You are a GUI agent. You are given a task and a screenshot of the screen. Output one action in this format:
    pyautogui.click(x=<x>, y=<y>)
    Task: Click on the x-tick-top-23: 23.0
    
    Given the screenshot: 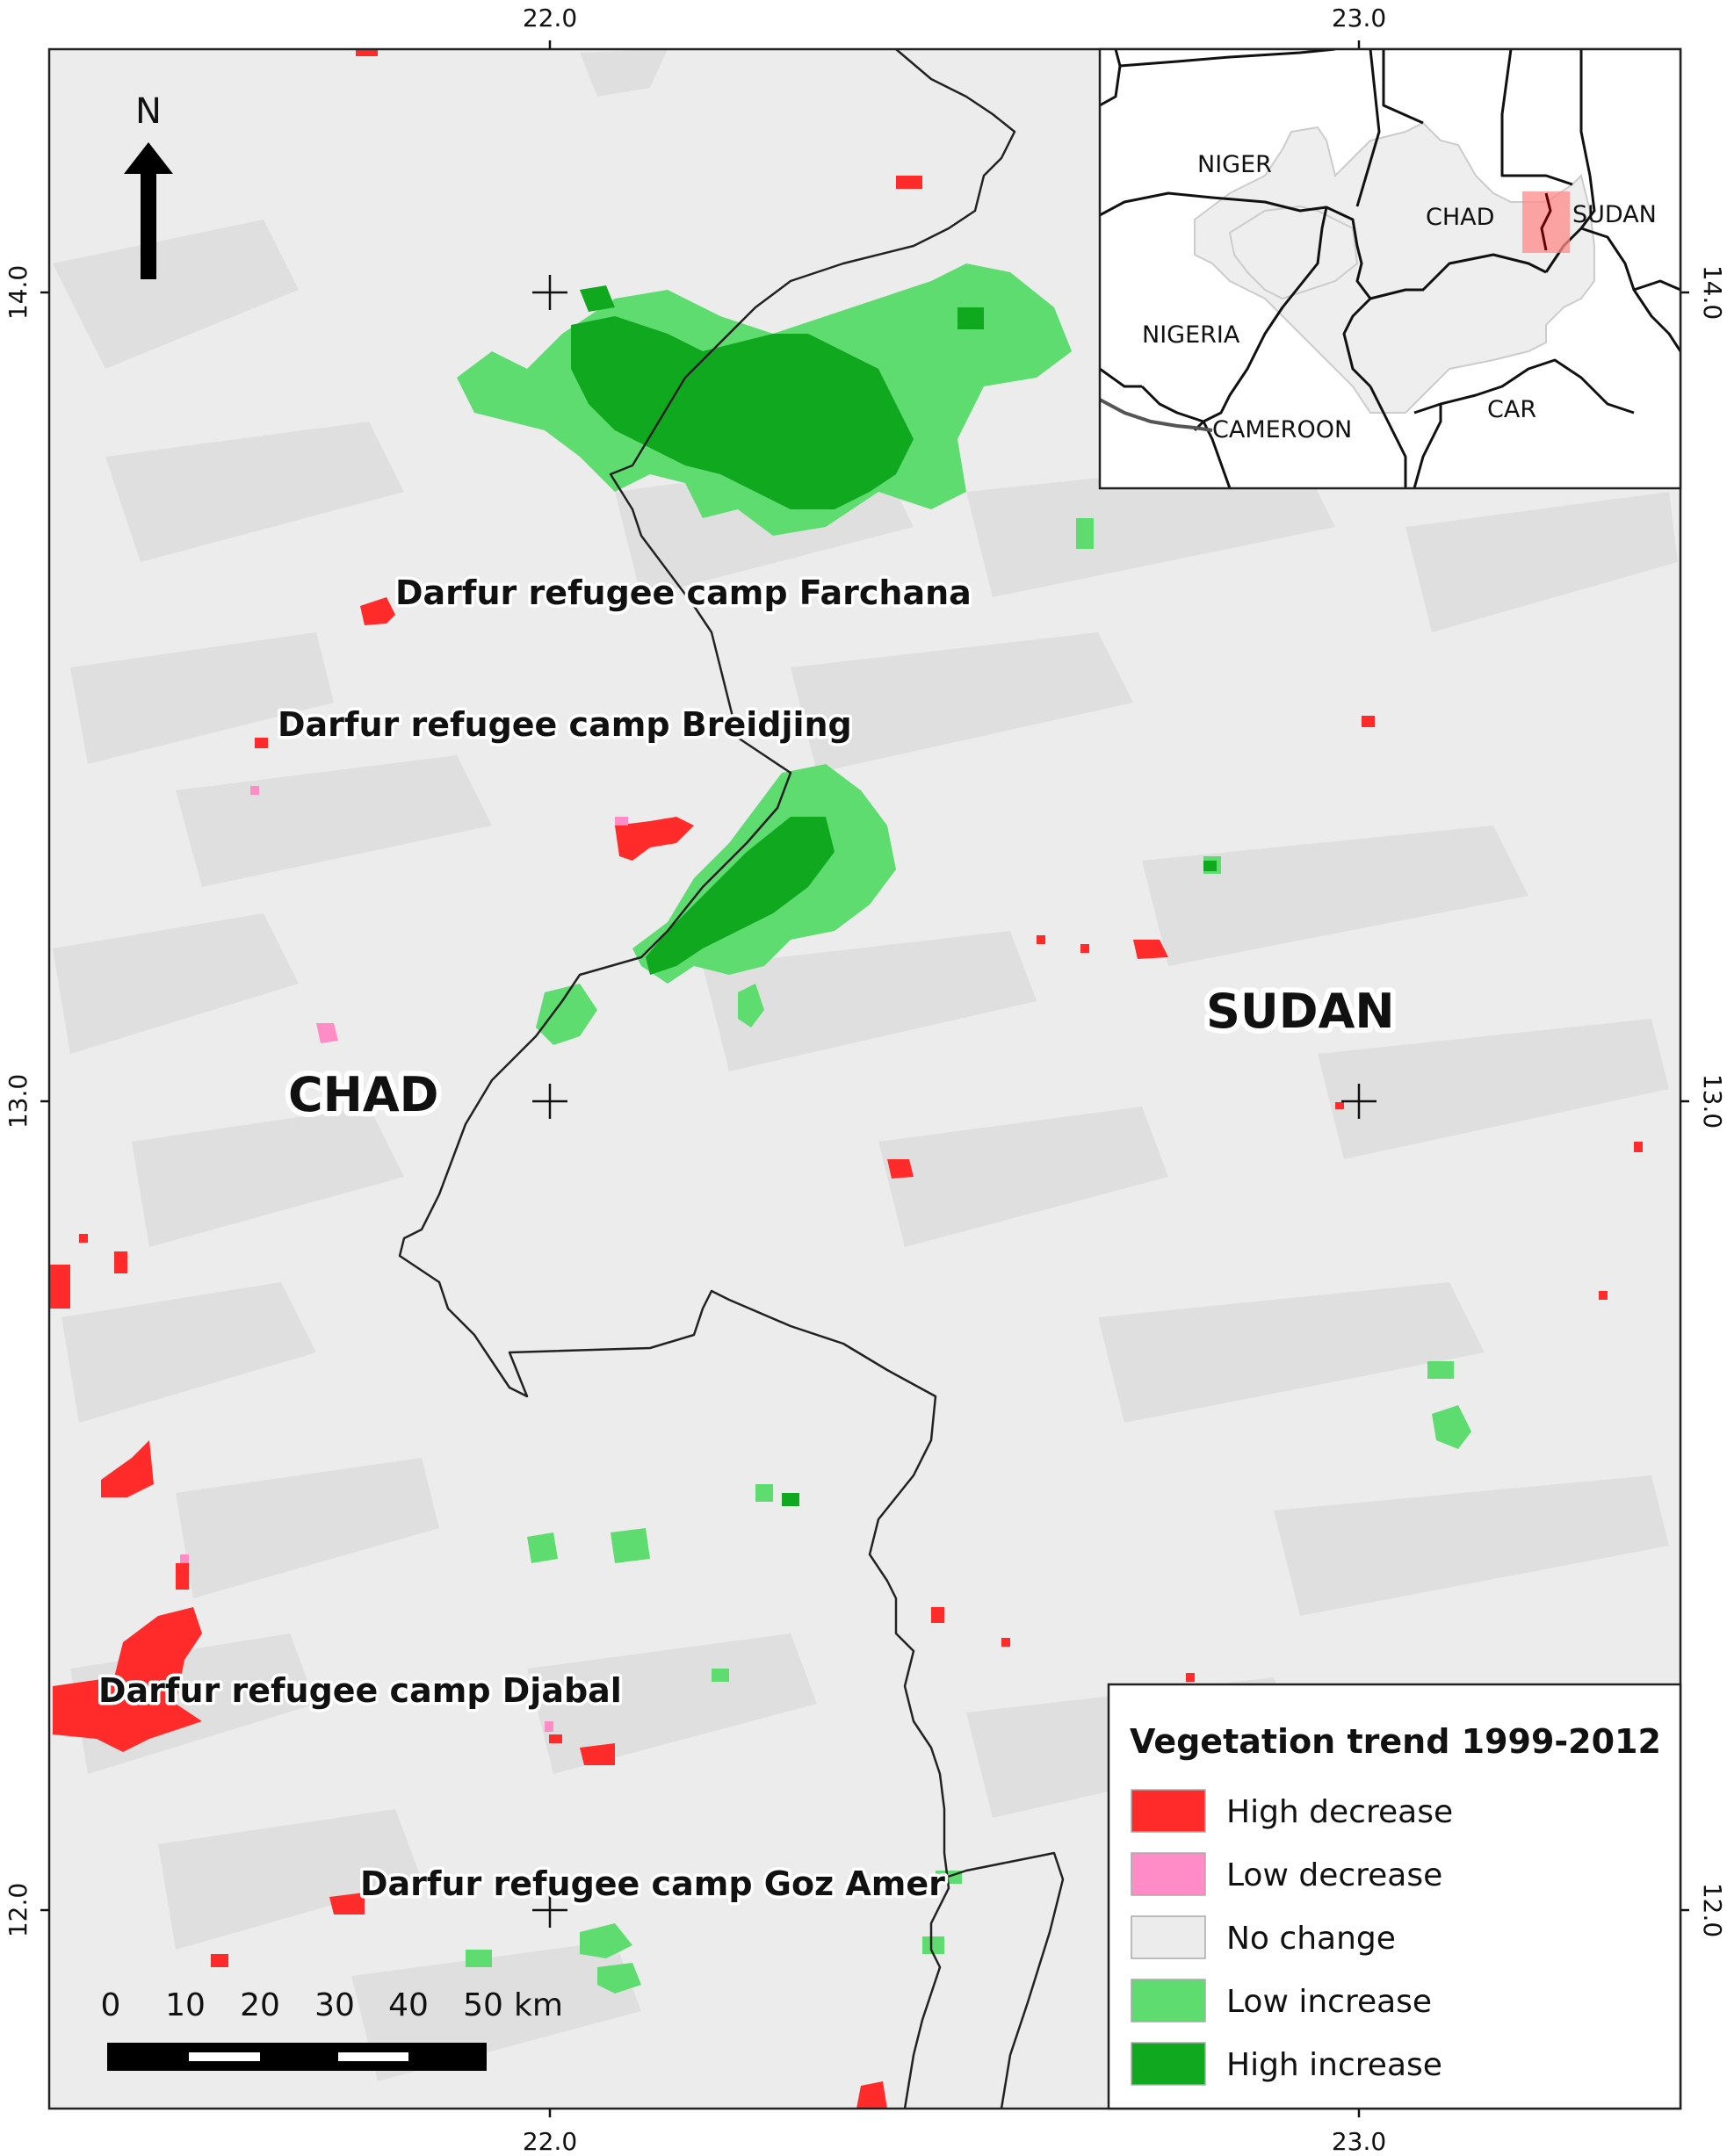 What is the action you would take?
    pyautogui.click(x=1359, y=18)
    